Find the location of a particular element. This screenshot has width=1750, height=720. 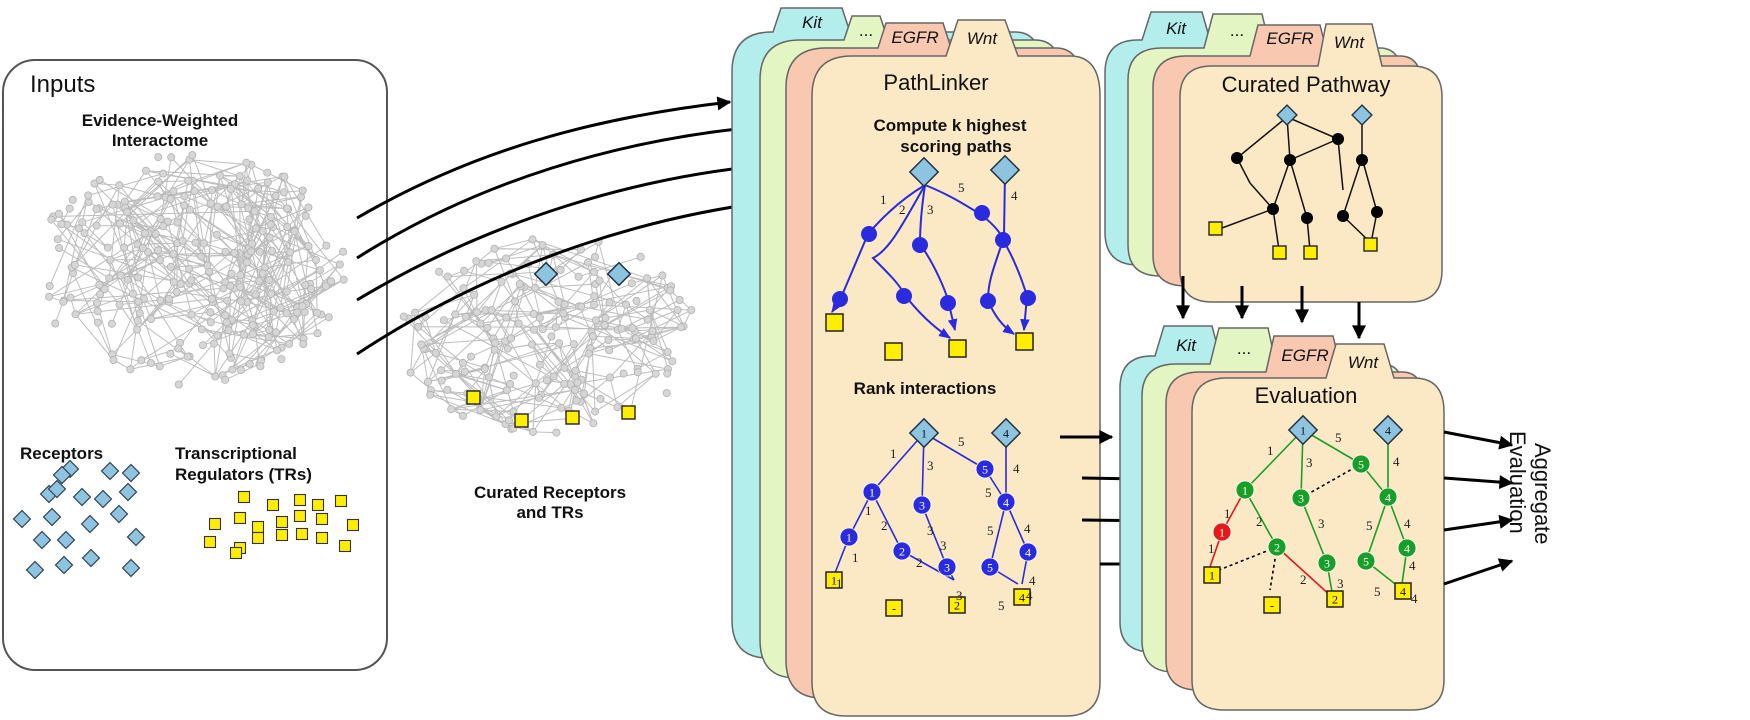

eval-label: 4 is located at coordinates (1407, 523).